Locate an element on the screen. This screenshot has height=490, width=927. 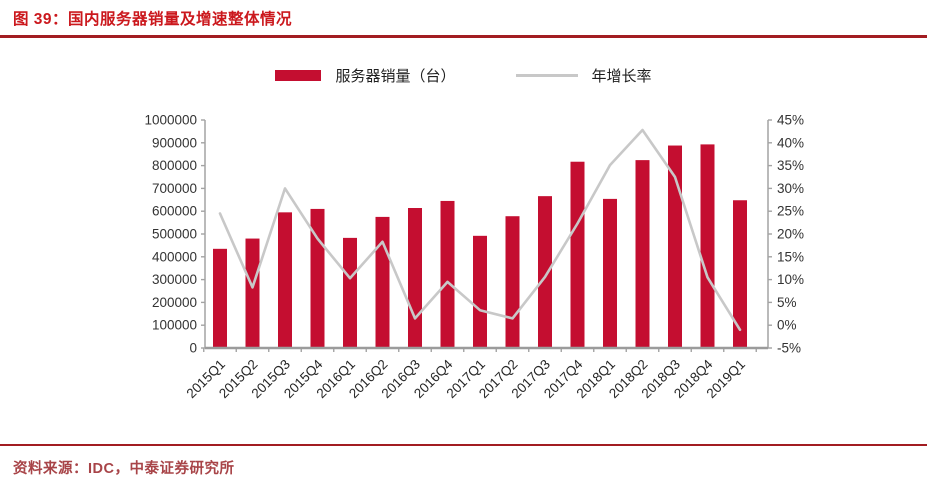
right-axis-tick-label: 15% is located at coordinates (790, 256).